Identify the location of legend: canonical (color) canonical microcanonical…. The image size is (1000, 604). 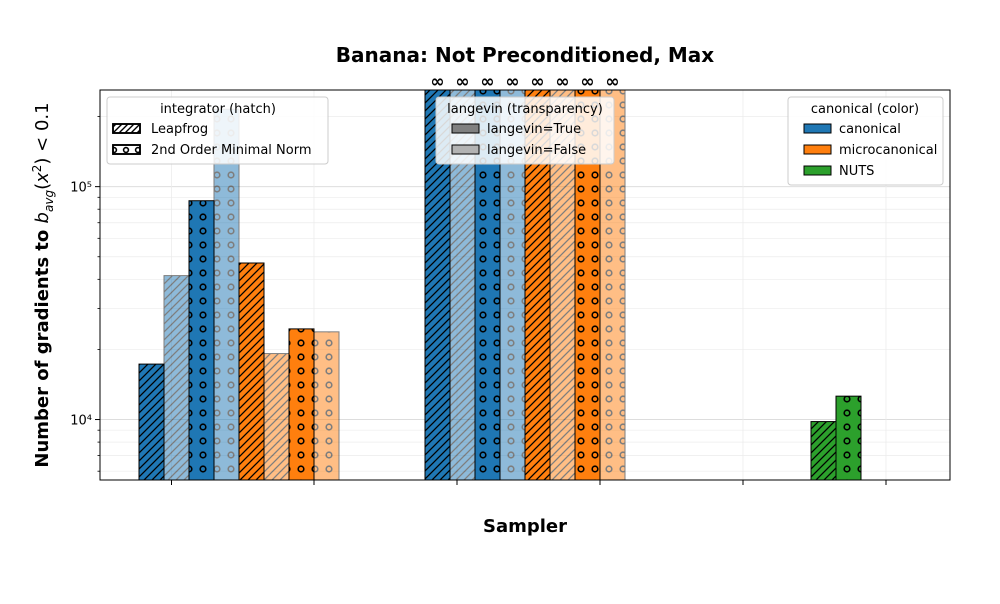
(865, 141).